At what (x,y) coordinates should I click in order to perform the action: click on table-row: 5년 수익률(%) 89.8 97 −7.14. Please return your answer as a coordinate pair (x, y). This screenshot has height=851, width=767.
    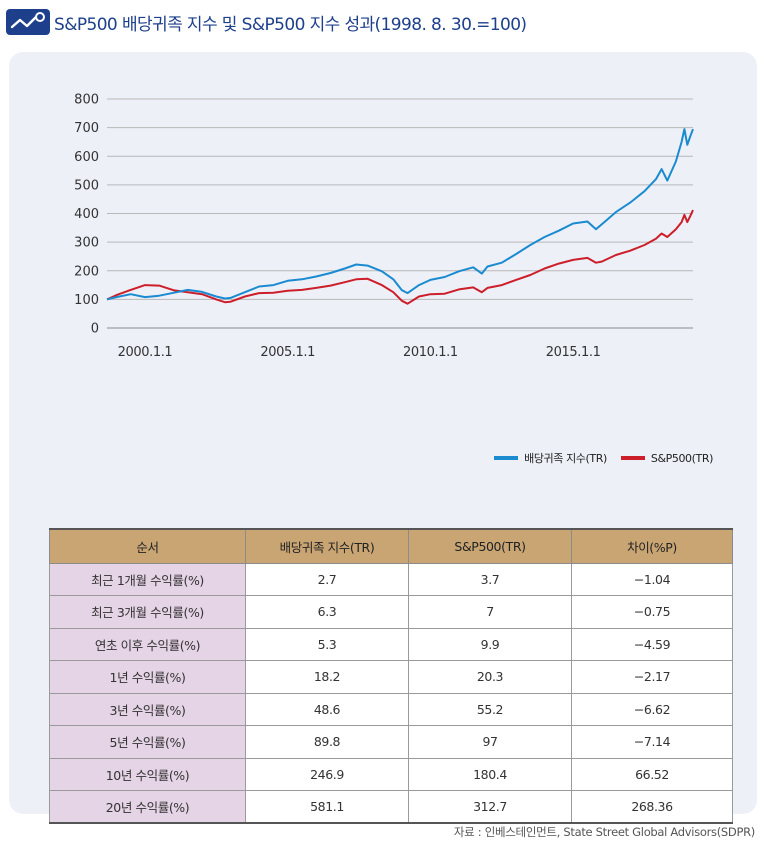
    Looking at the image, I should click on (391, 742).